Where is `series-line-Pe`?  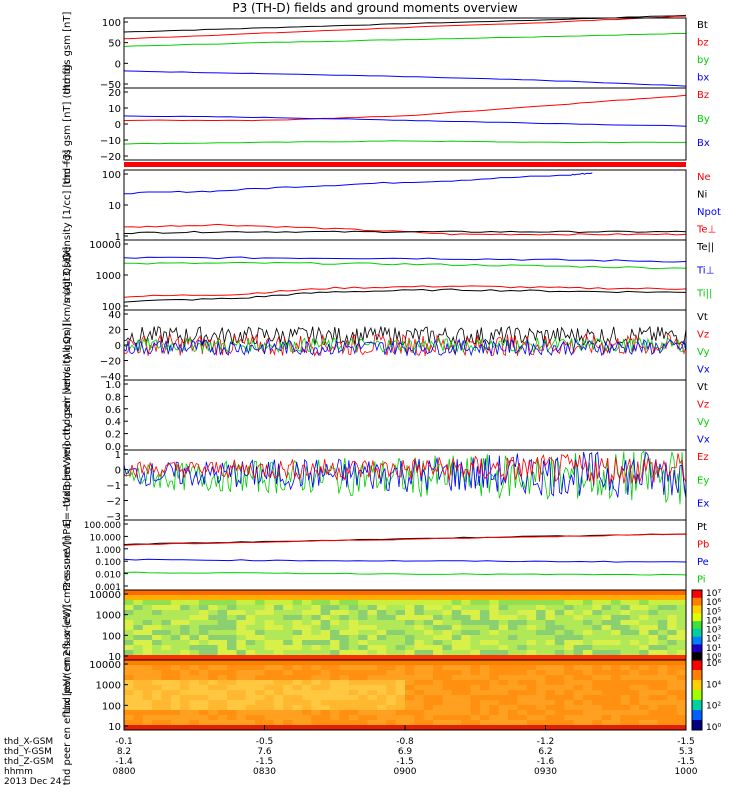
series-line-Pe is located at coordinates (405, 560).